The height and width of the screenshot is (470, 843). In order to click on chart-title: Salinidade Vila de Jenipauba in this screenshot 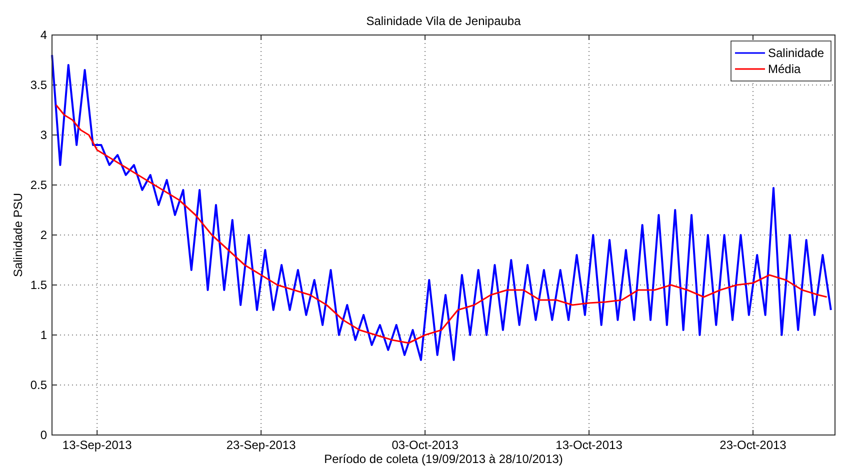, I will do `click(444, 21)`.